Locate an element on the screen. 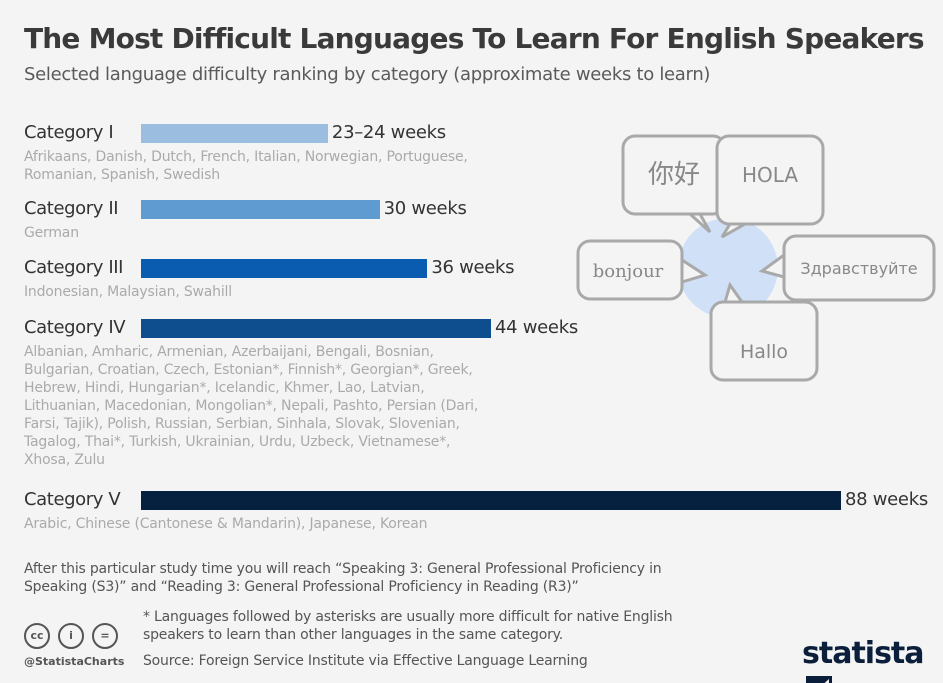 This screenshot has width=943, height=683. value-label: 88 weeks is located at coordinates (886, 499).